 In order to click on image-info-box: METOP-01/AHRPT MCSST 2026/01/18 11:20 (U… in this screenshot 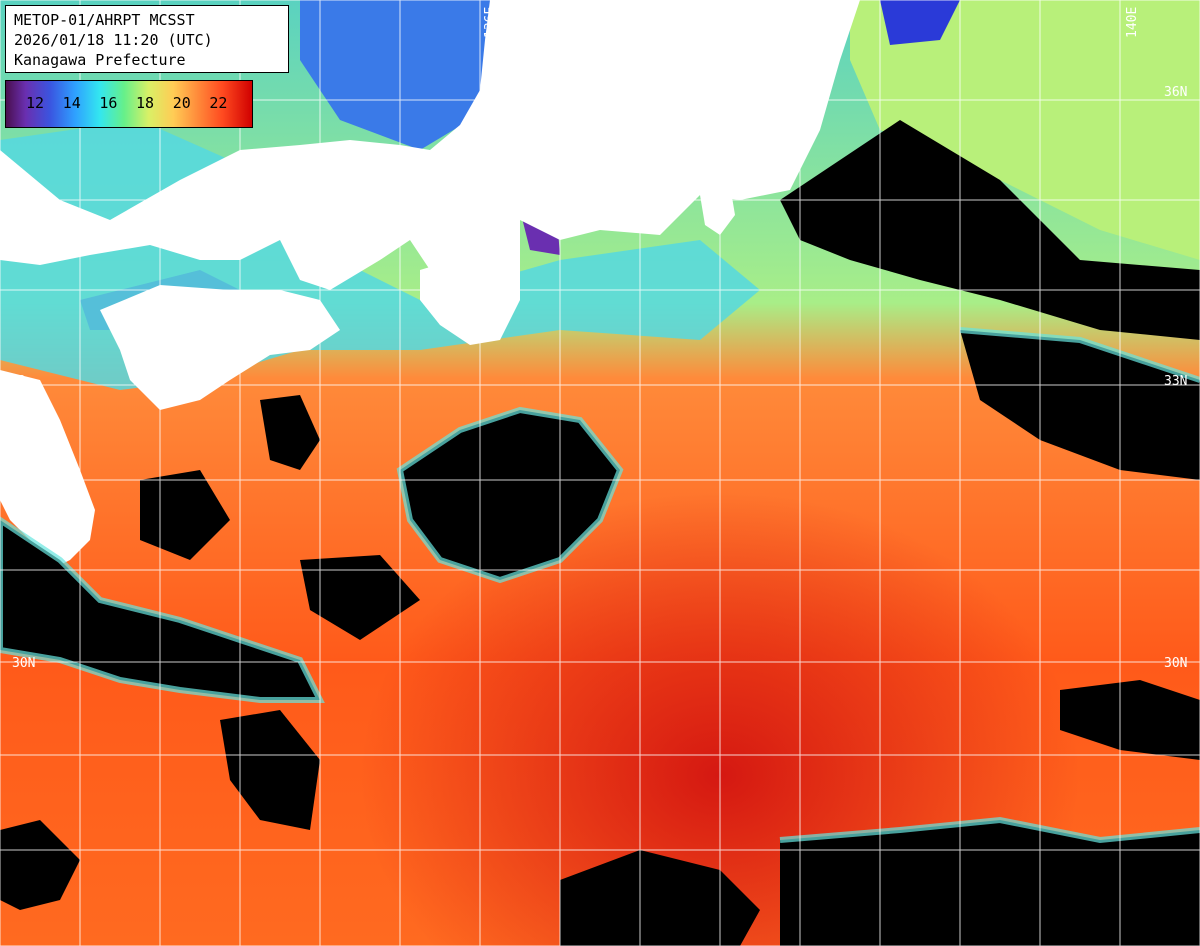, I will do `click(147, 39)`.